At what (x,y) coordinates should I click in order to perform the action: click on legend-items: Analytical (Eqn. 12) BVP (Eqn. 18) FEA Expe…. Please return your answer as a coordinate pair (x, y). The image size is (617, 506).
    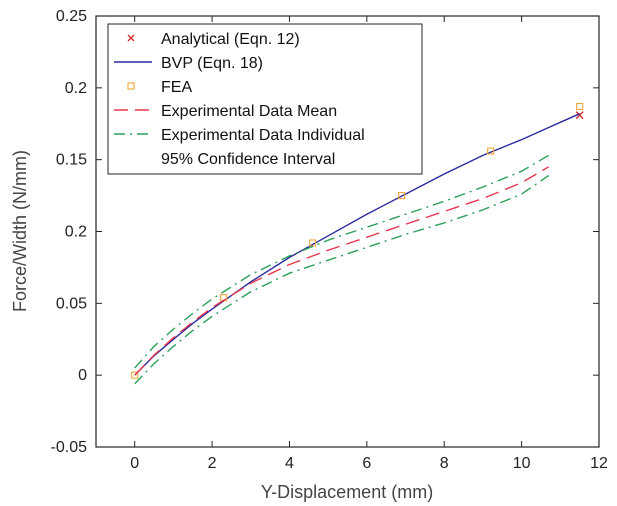
    Looking at the image, I should click on (239, 99).